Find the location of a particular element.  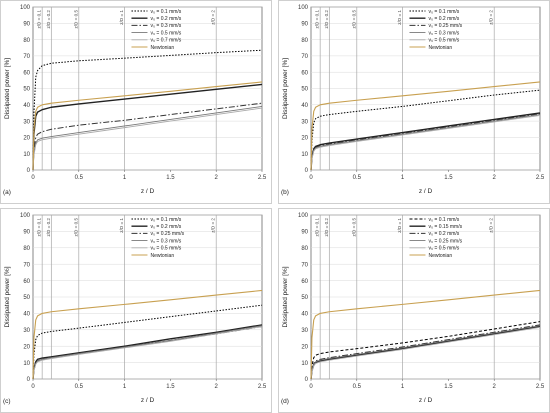

panel-label: (d) is located at coordinates (285, 401).